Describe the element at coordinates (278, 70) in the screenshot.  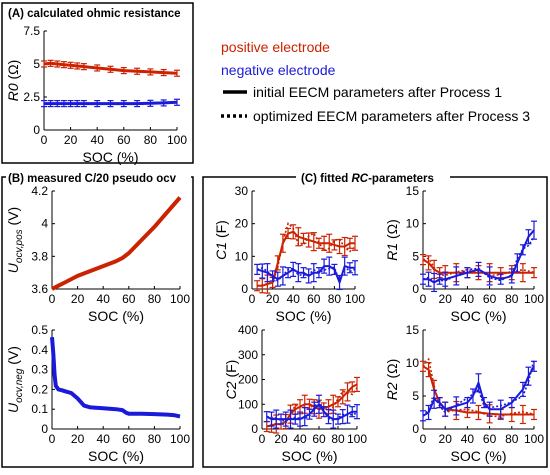
I see `legend-negative: negative electrode` at that location.